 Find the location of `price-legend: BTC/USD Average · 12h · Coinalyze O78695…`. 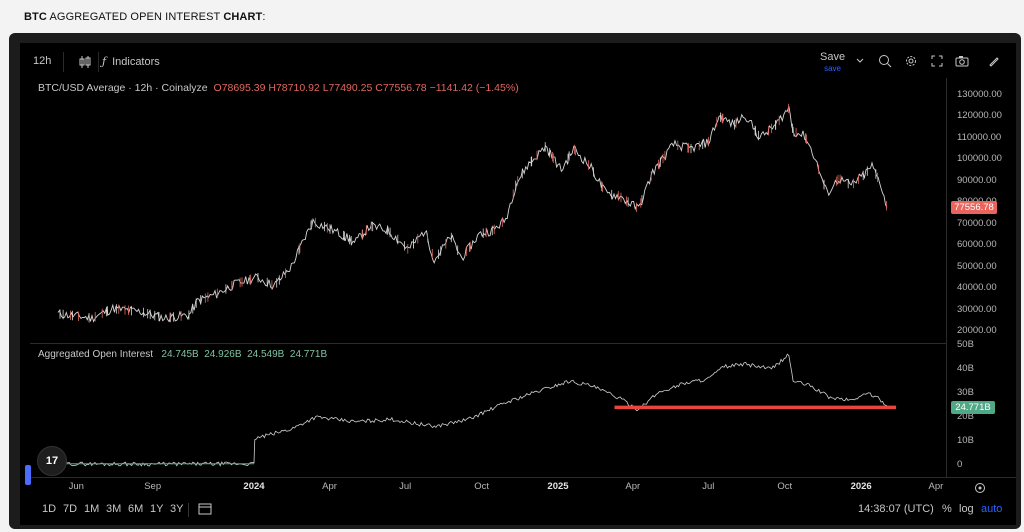

price-legend: BTC/USD Average · 12h · Coinalyze O78695… is located at coordinates (278, 88).